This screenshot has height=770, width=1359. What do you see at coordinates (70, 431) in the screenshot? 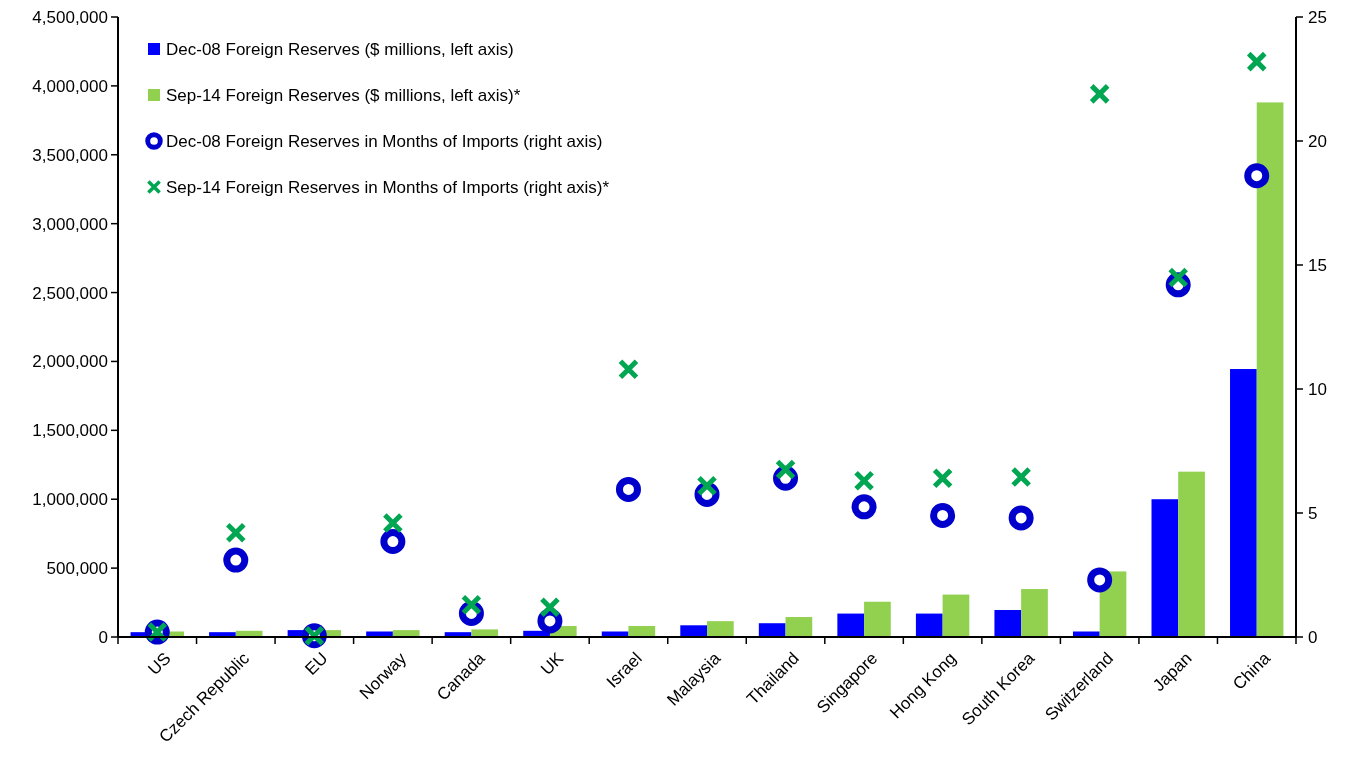
I see `y-tick-label: 1,500,000` at bounding box center [70, 431].